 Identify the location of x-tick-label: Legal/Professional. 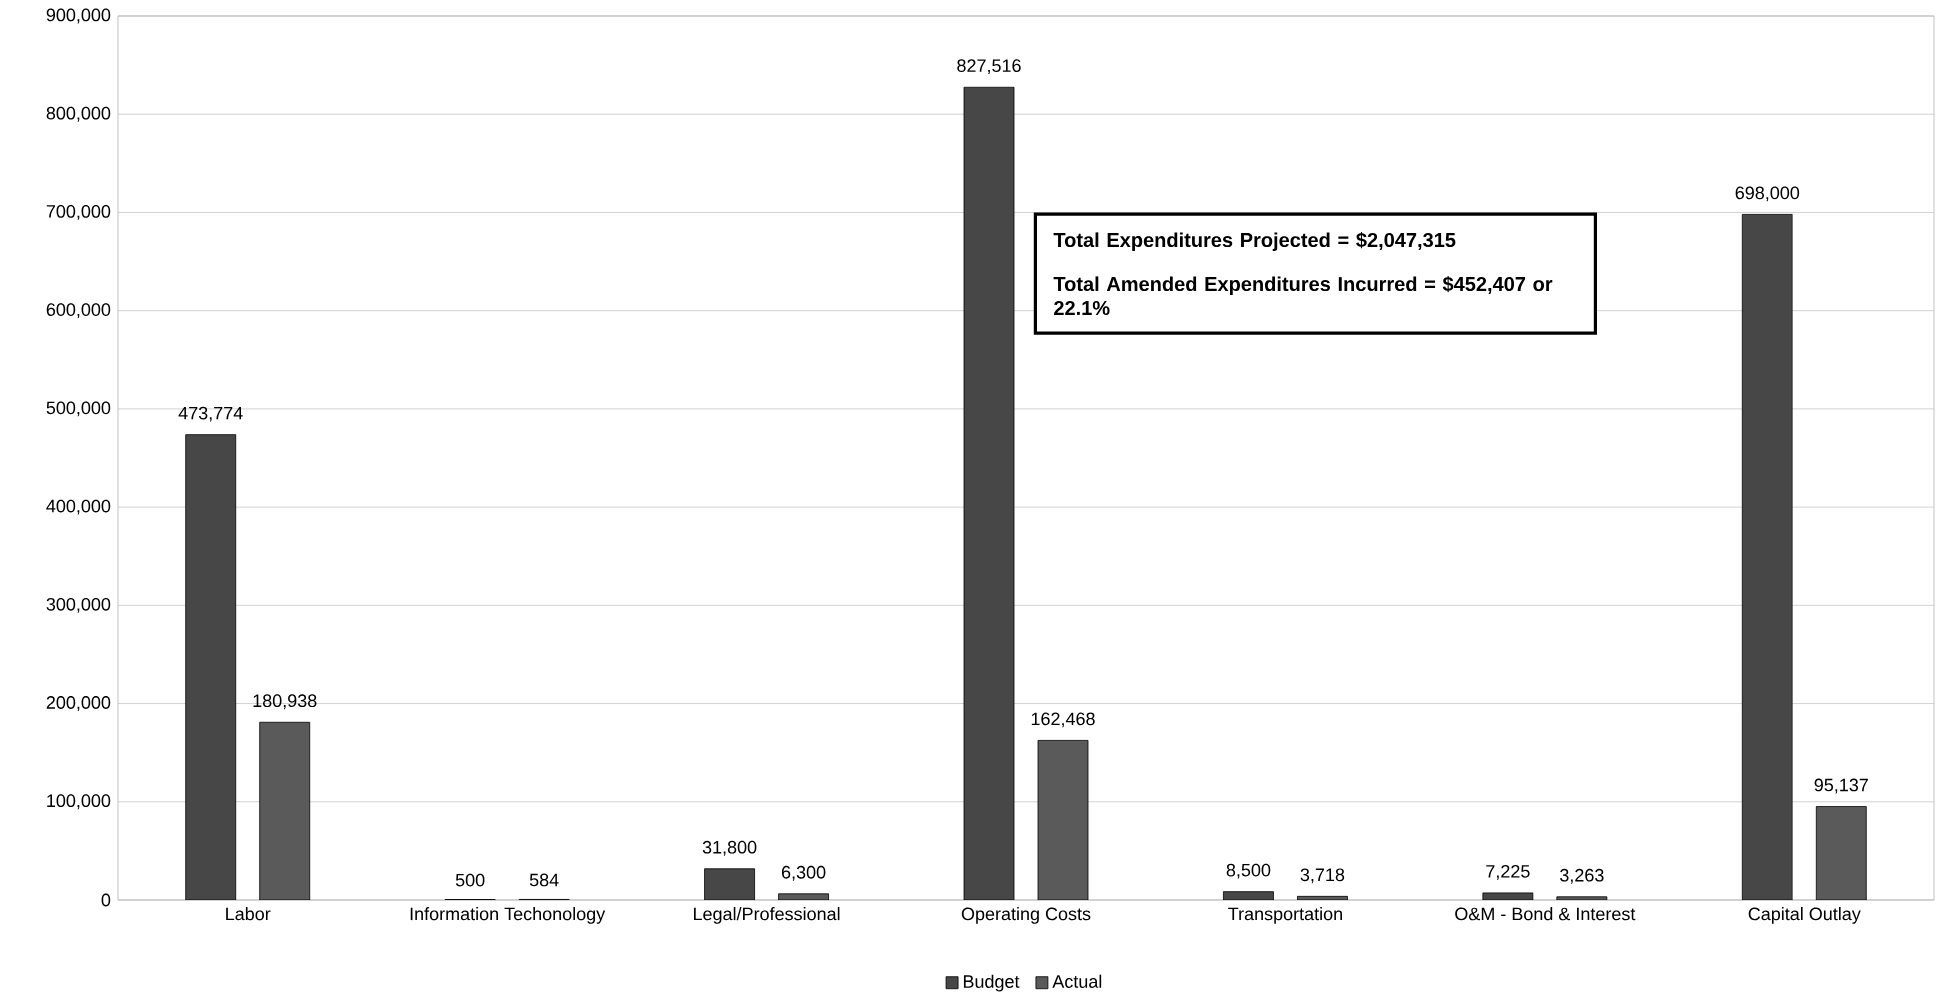
(767, 915).